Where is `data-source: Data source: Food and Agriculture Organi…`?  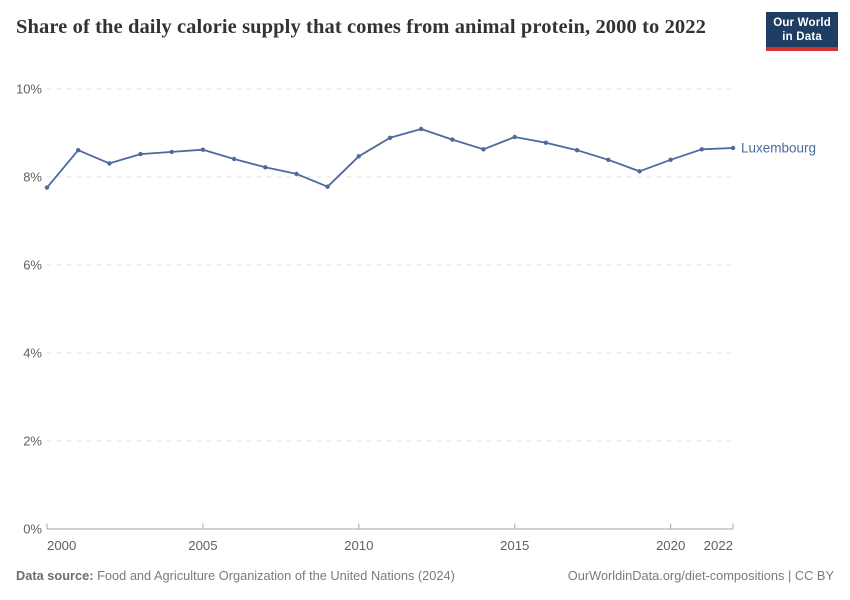 data-source: Data source: Food and Agriculture Organi… is located at coordinates (235, 576).